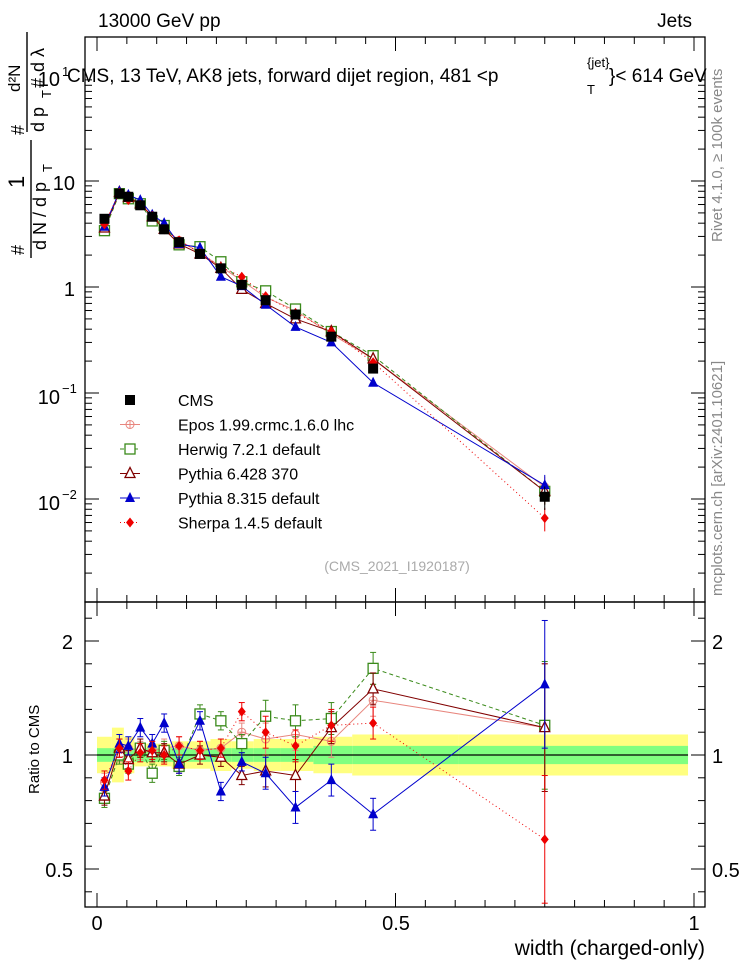 The image size is (746, 972). What do you see at coordinates (169, 401) in the screenshot?
I see `legend-entry-cms: CMS` at bounding box center [169, 401].